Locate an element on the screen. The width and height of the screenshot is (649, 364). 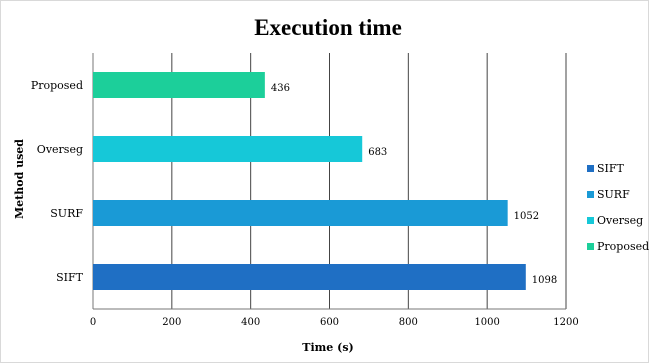
chart-title: Execution time is located at coordinates (328, 27).